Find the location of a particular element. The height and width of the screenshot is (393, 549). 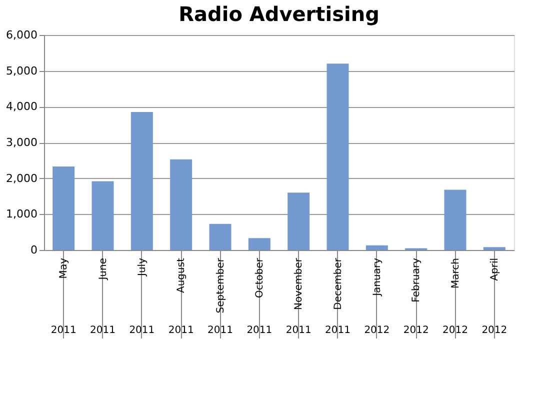

y-tick-label: 3,000 is located at coordinates (22, 142).